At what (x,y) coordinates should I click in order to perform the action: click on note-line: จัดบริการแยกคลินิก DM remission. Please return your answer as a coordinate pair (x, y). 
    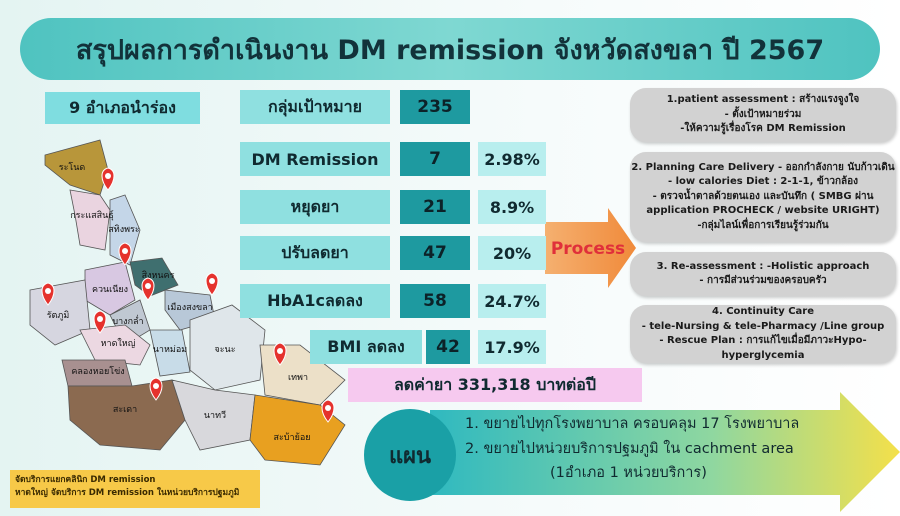
    Looking at the image, I should click on (85, 480).